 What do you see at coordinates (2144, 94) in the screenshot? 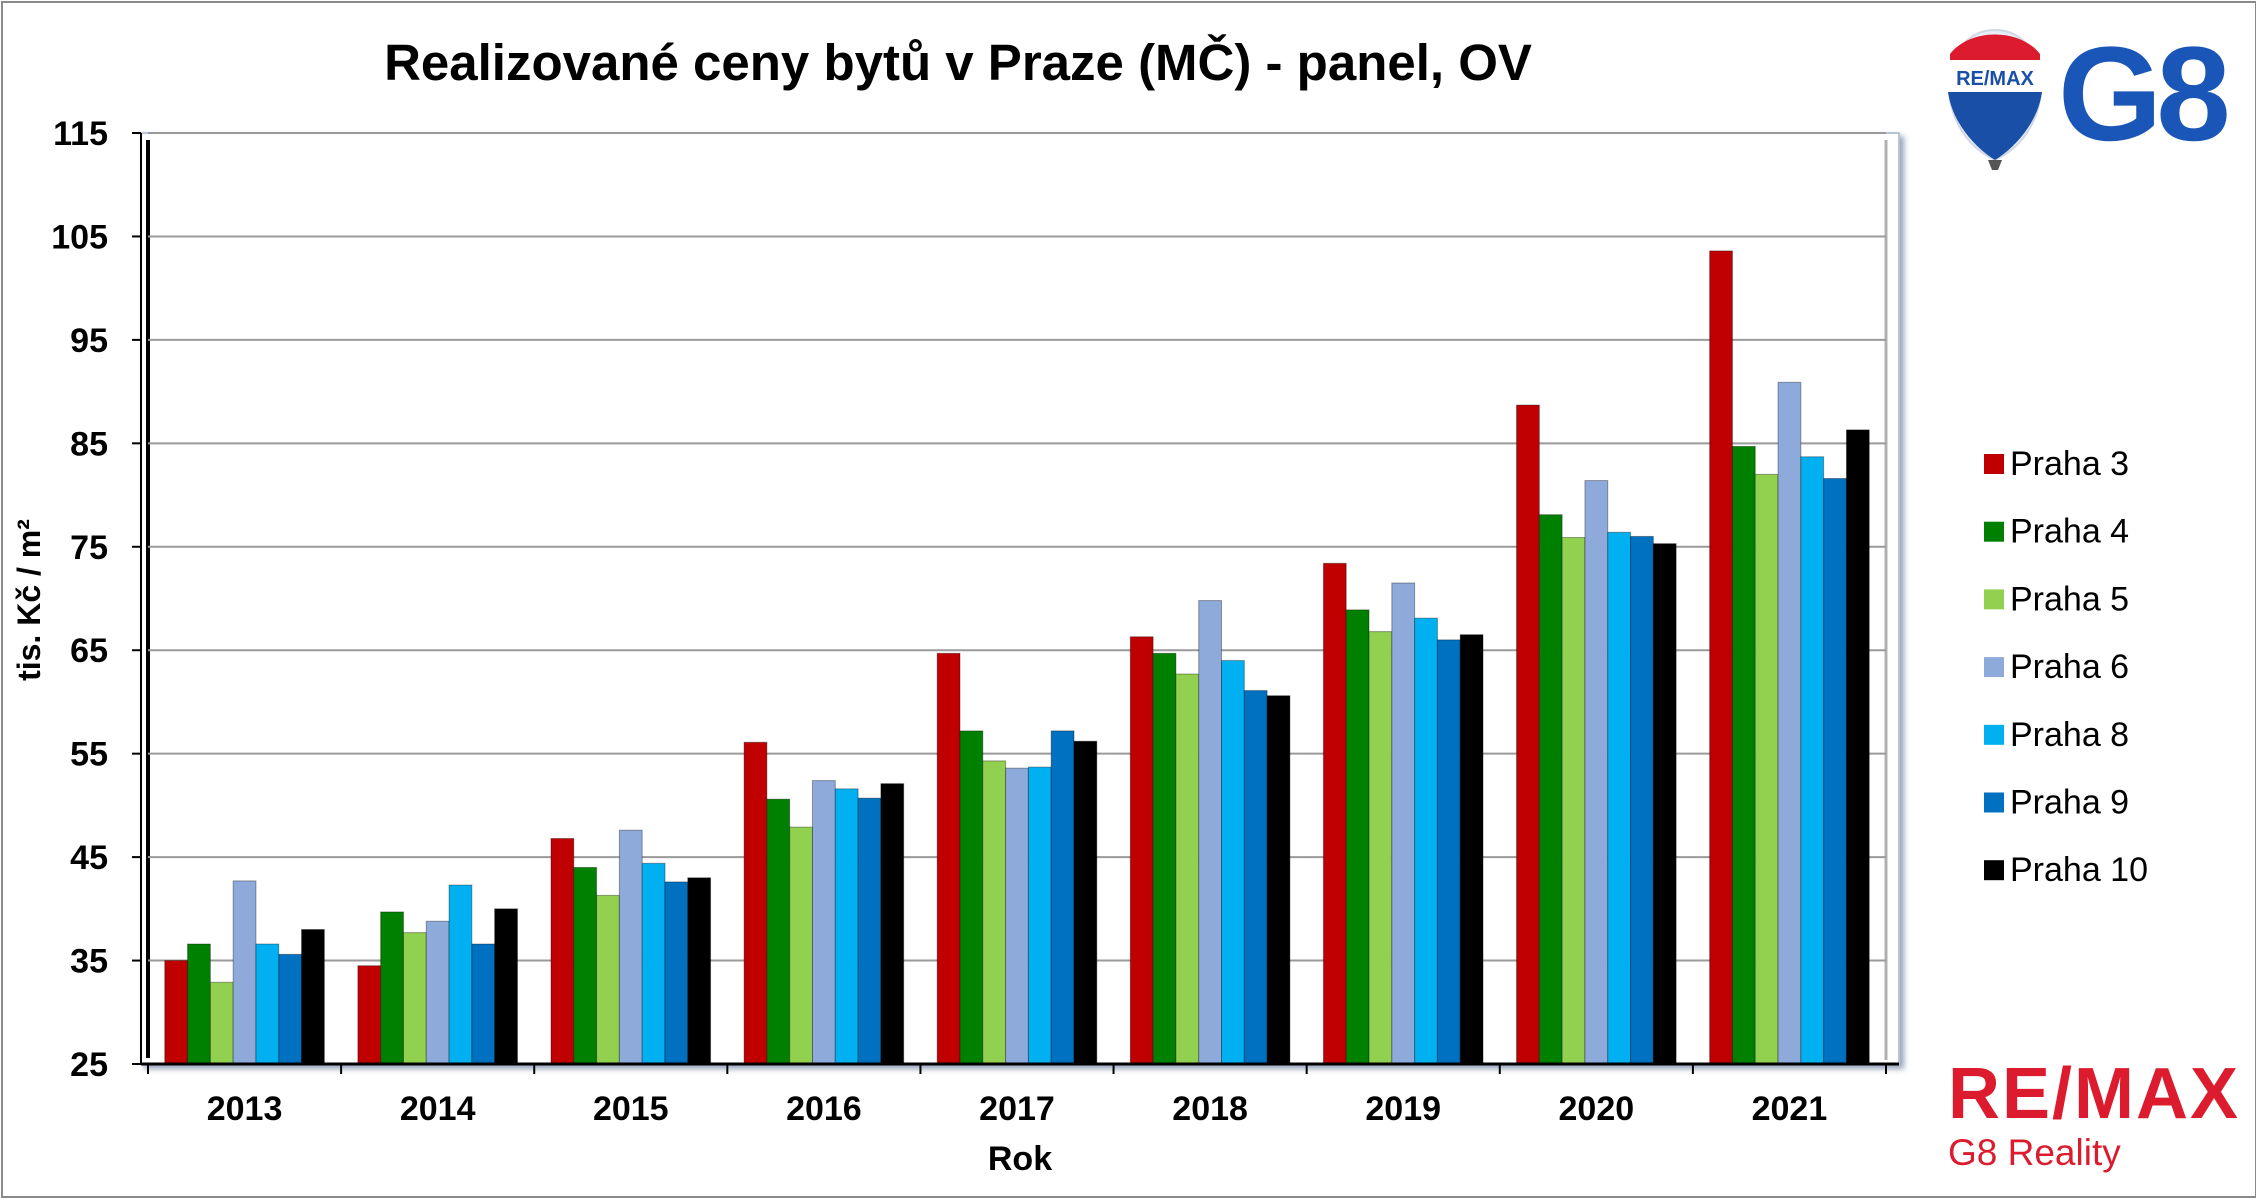
I see `g8-logo: G8` at bounding box center [2144, 94].